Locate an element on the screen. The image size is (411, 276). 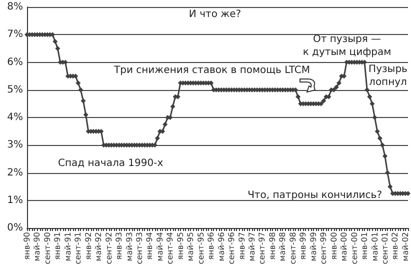
x-tick-label: май-90 is located at coordinates (37, 247).